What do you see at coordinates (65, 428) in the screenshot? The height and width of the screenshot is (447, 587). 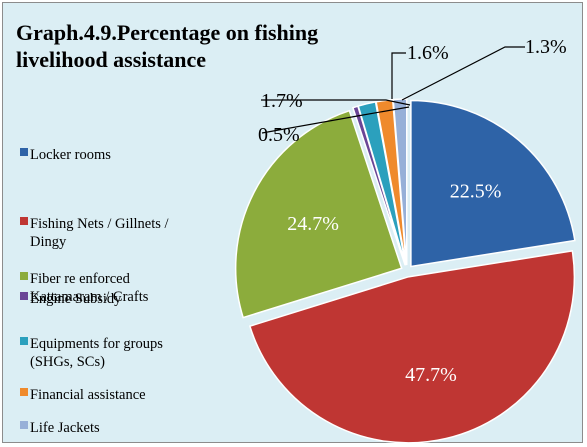 I see `legend-label-7: Life Jackets` at bounding box center [65, 428].